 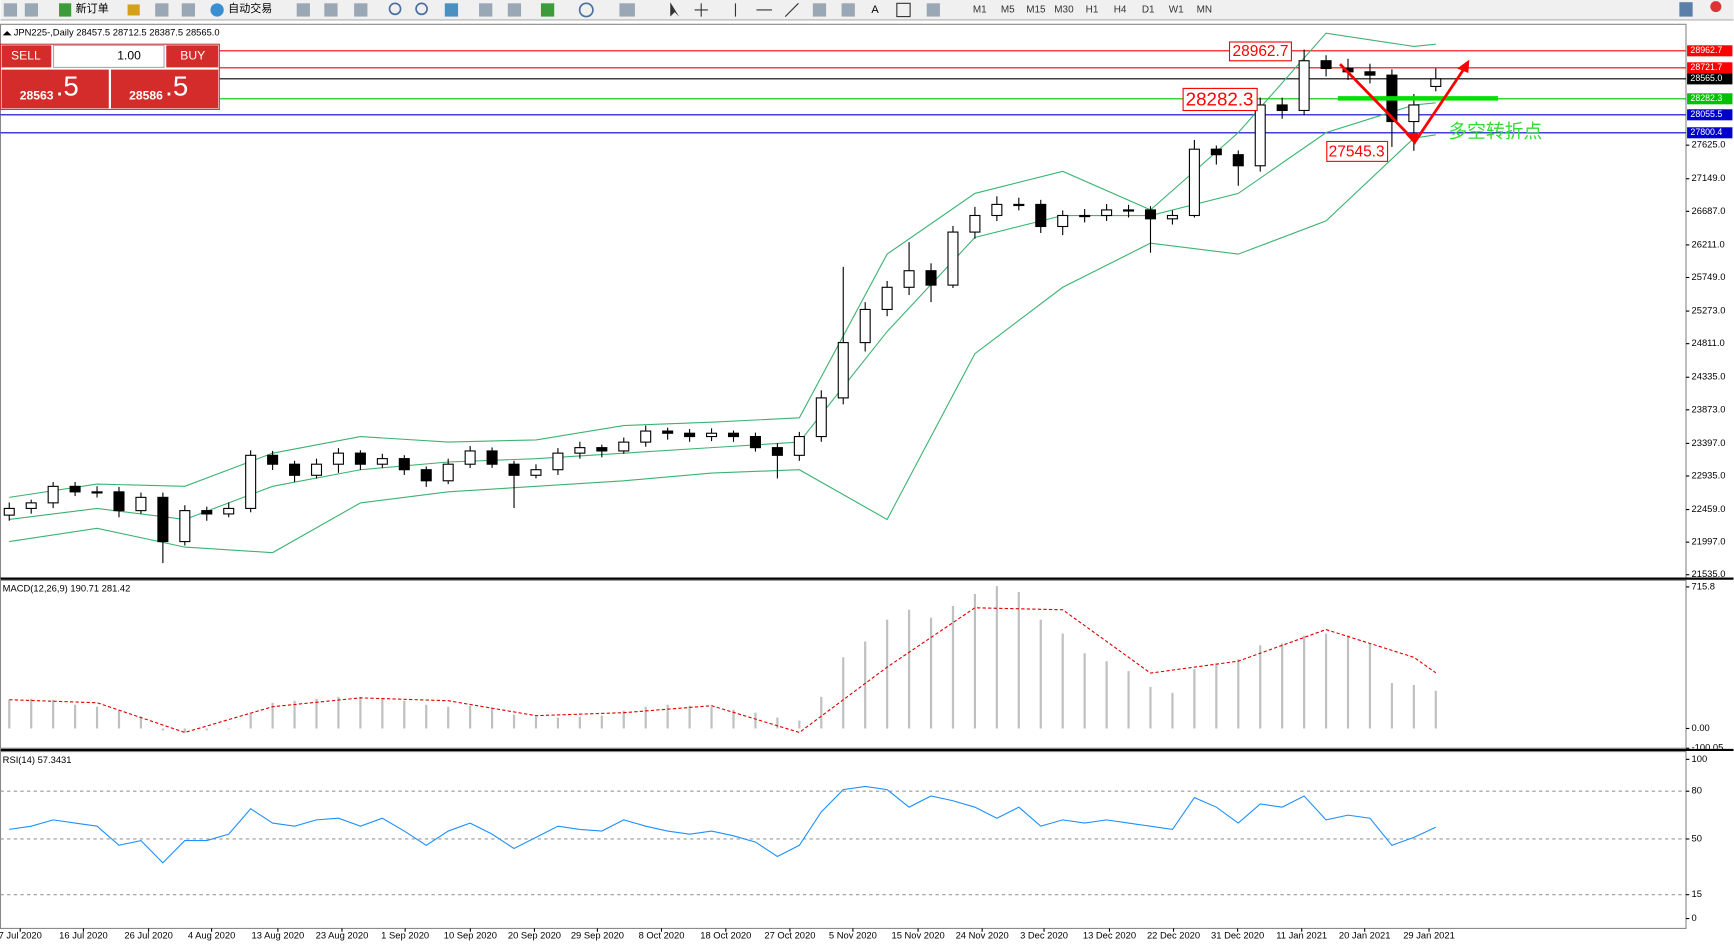 I want to click on y-tick-label: 50, so click(x=1697, y=837).